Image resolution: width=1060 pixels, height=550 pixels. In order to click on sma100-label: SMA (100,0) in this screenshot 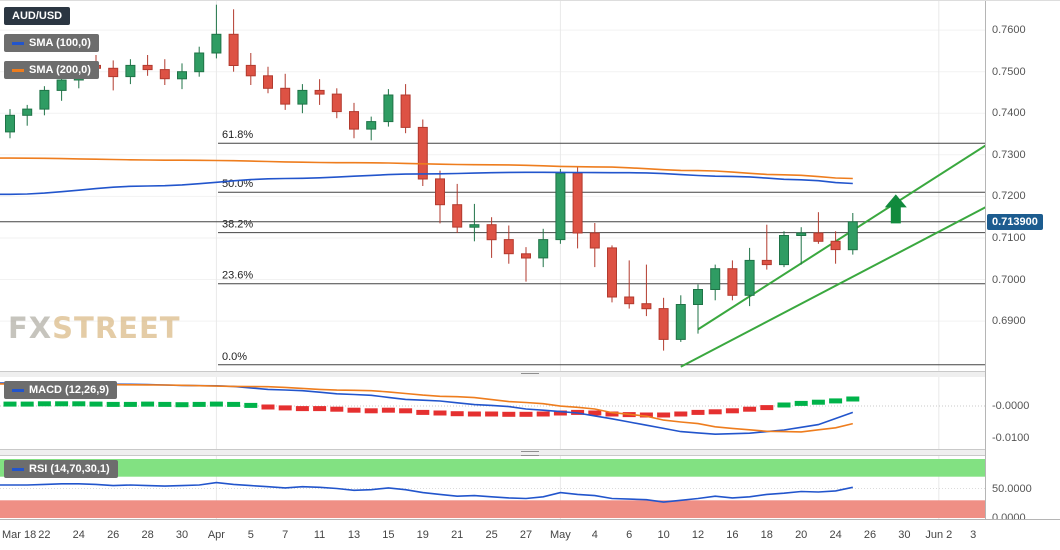, I will do `click(60, 43)`.